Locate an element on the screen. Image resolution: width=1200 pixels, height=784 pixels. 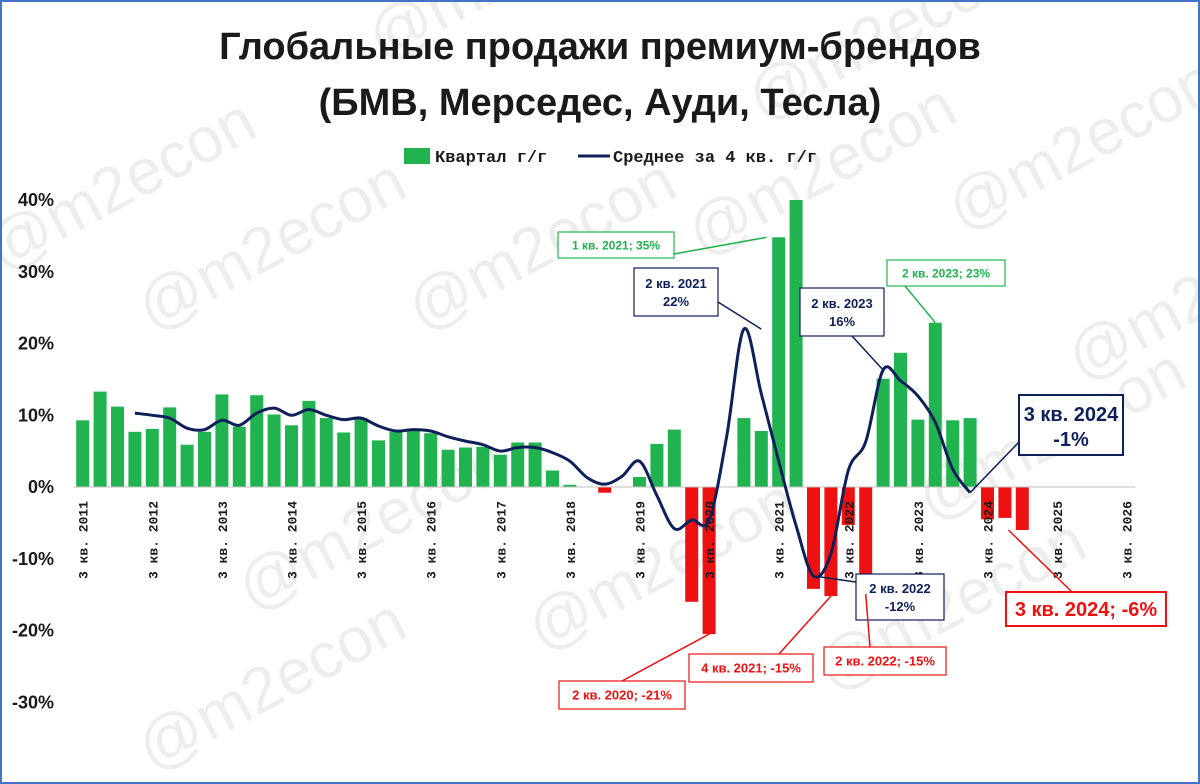
callout-label-7: 2 кв. 2020; -21% is located at coordinates (622, 695).